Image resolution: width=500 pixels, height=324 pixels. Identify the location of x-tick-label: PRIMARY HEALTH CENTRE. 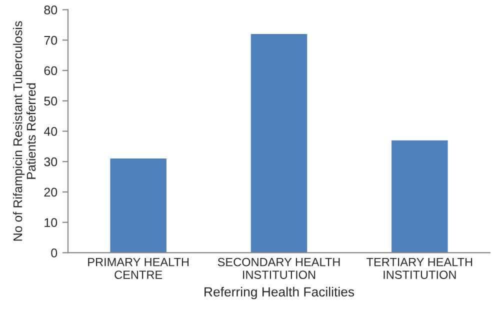
(138, 268).